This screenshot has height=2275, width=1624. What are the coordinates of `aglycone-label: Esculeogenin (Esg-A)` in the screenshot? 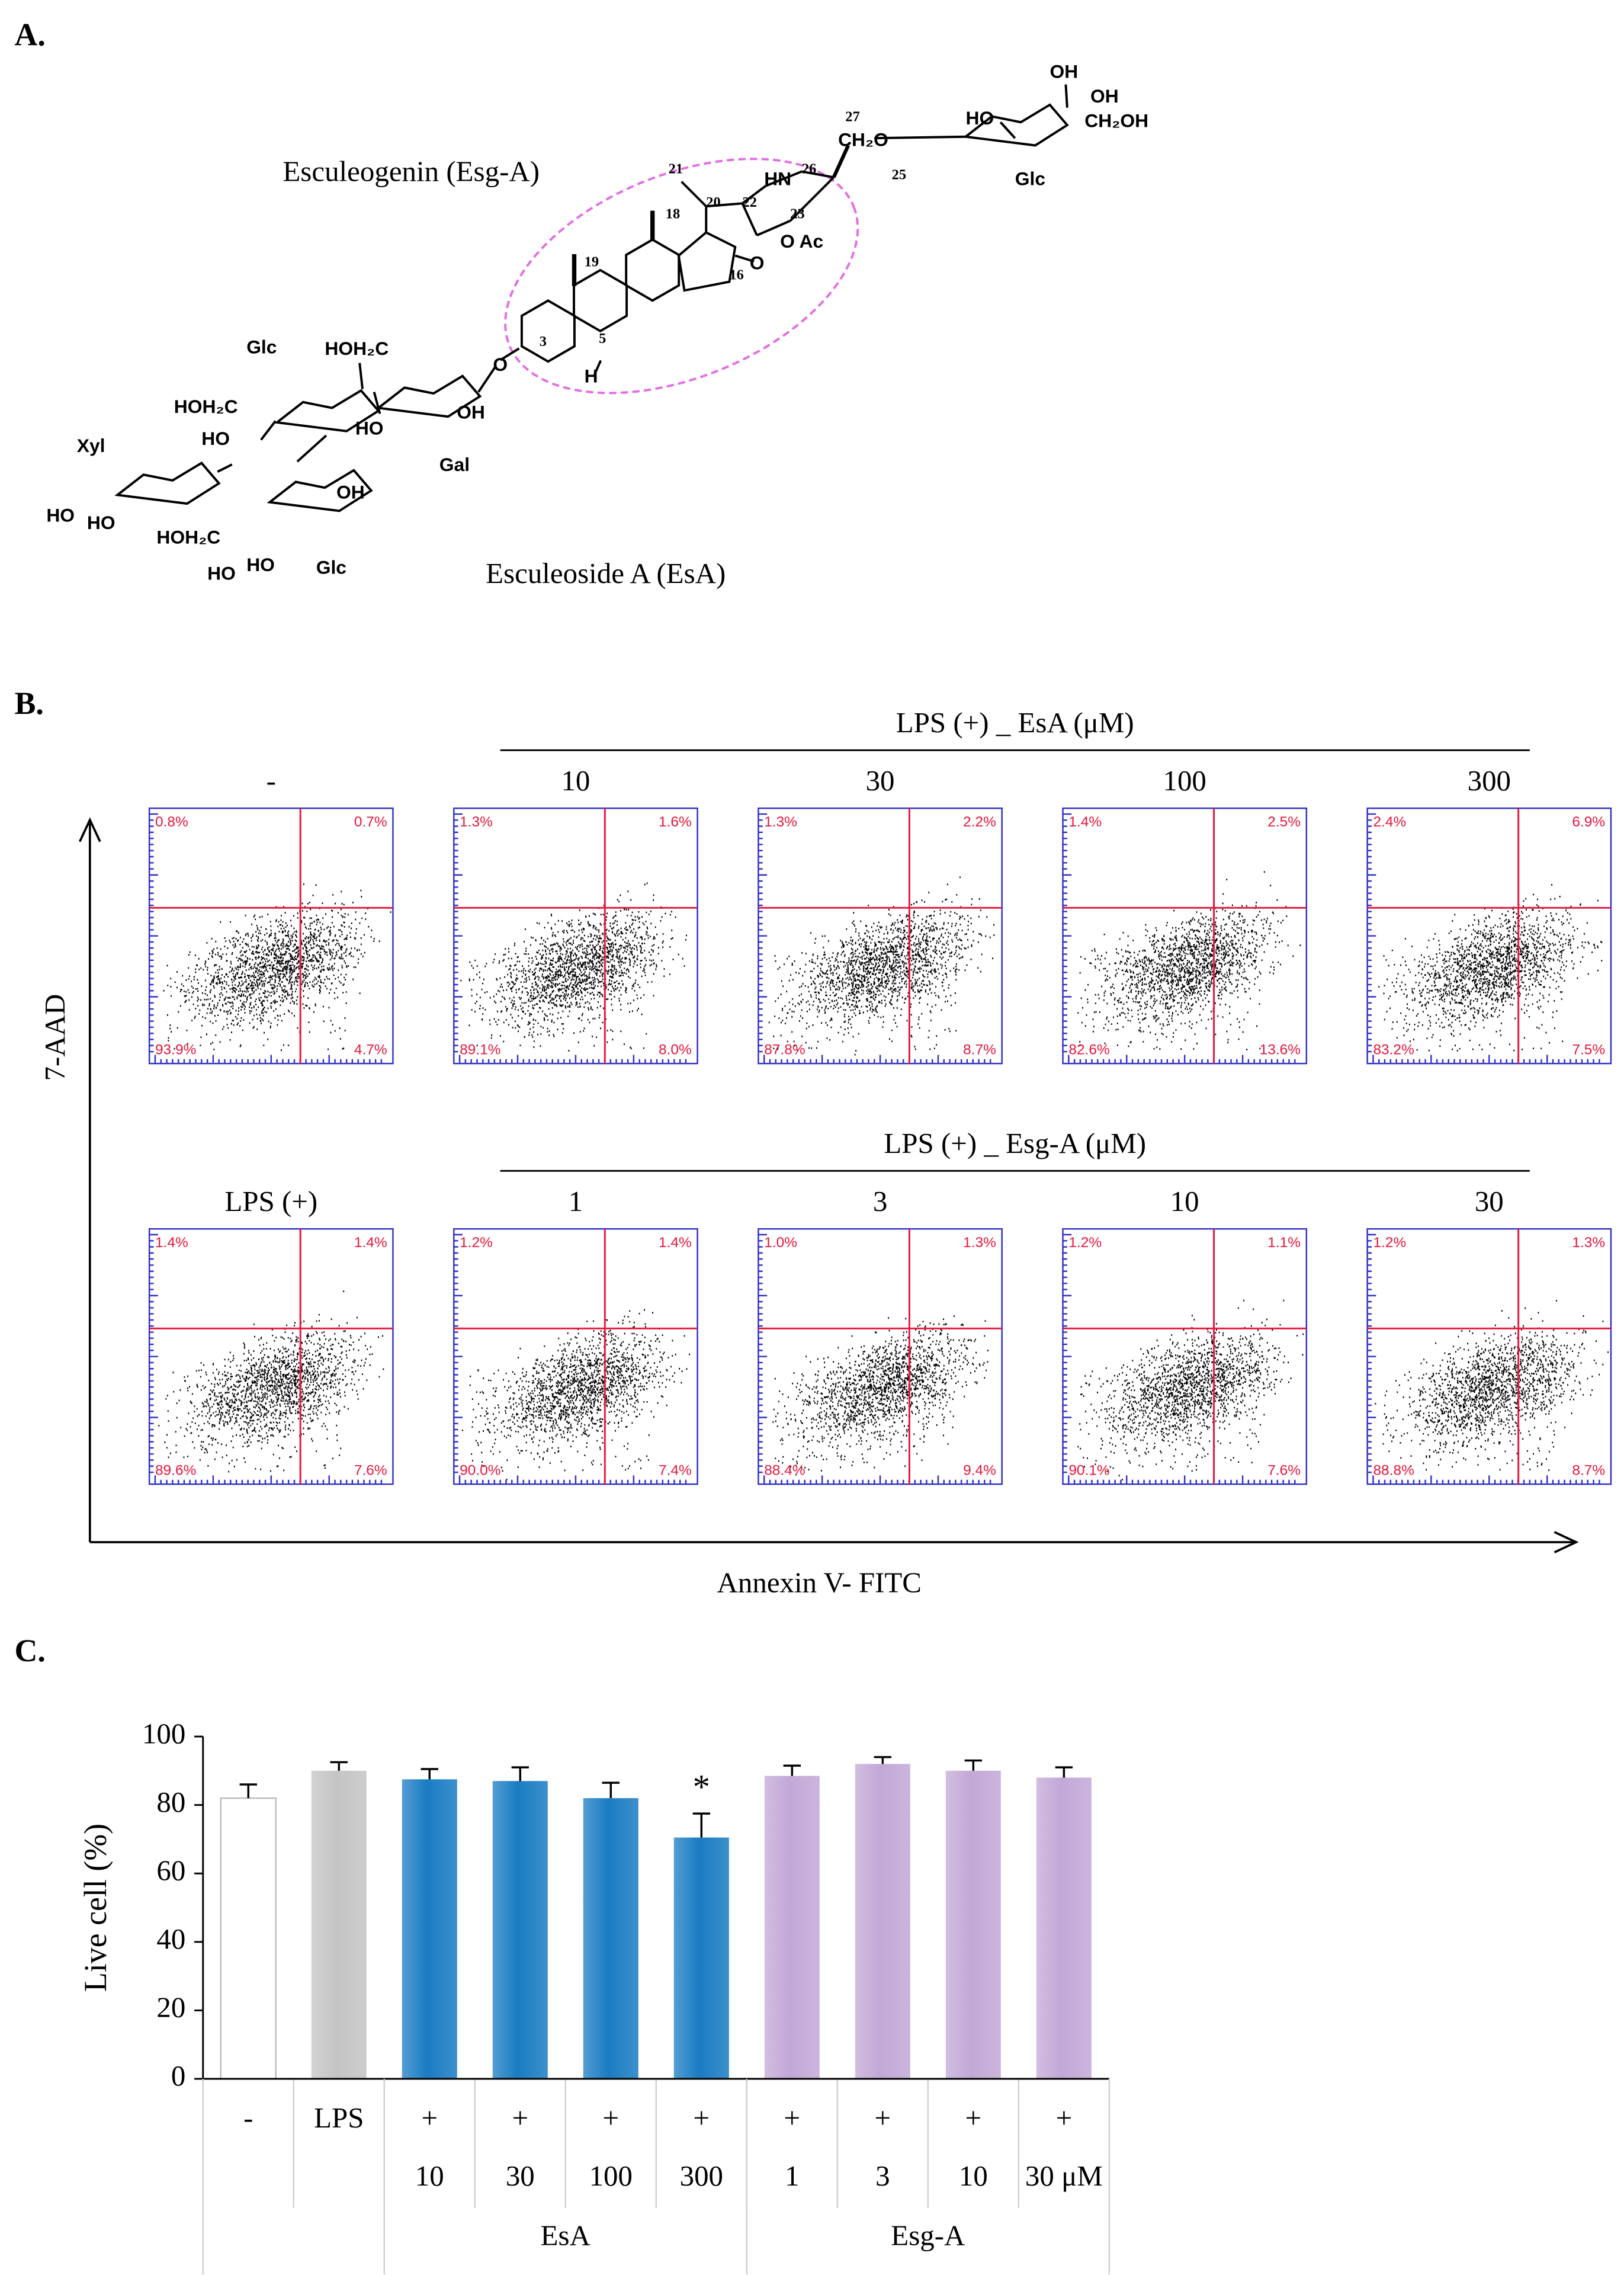 It's located at (411, 171).